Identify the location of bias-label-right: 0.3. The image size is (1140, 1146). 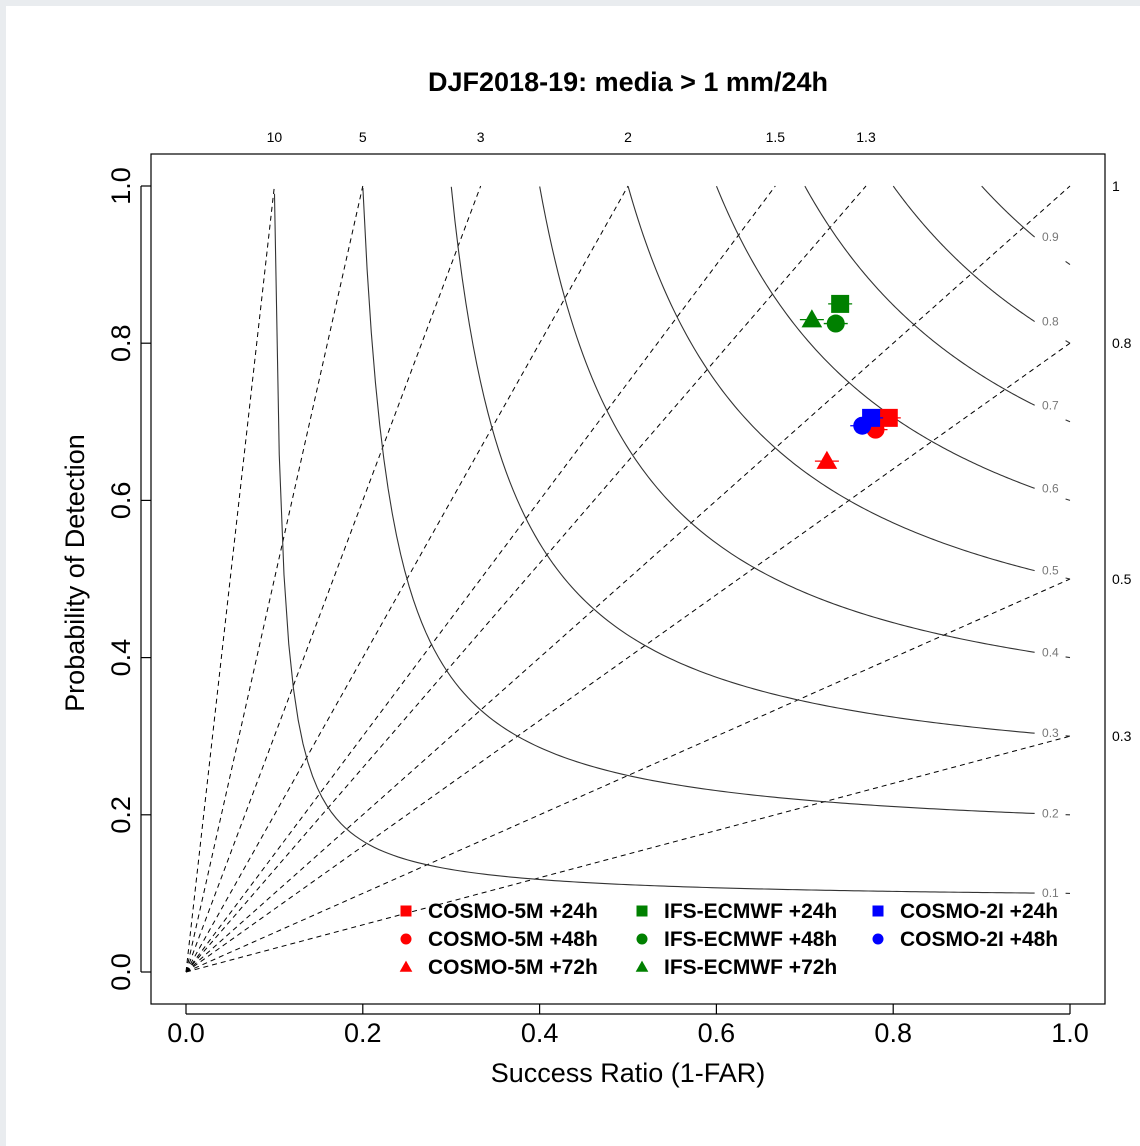
(1122, 736).